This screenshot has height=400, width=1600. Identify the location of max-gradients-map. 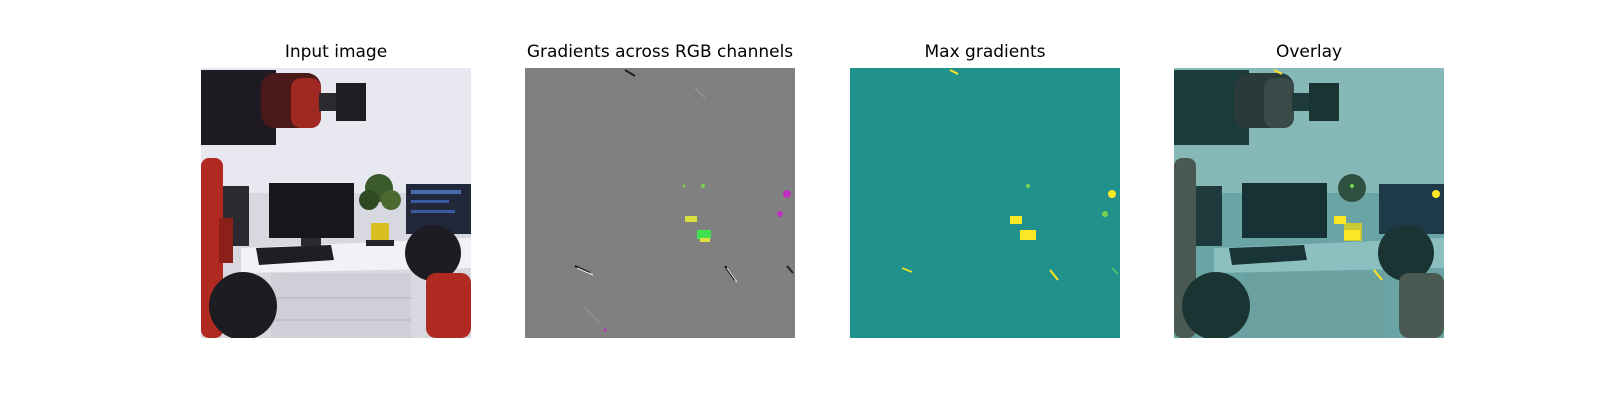
(985, 203).